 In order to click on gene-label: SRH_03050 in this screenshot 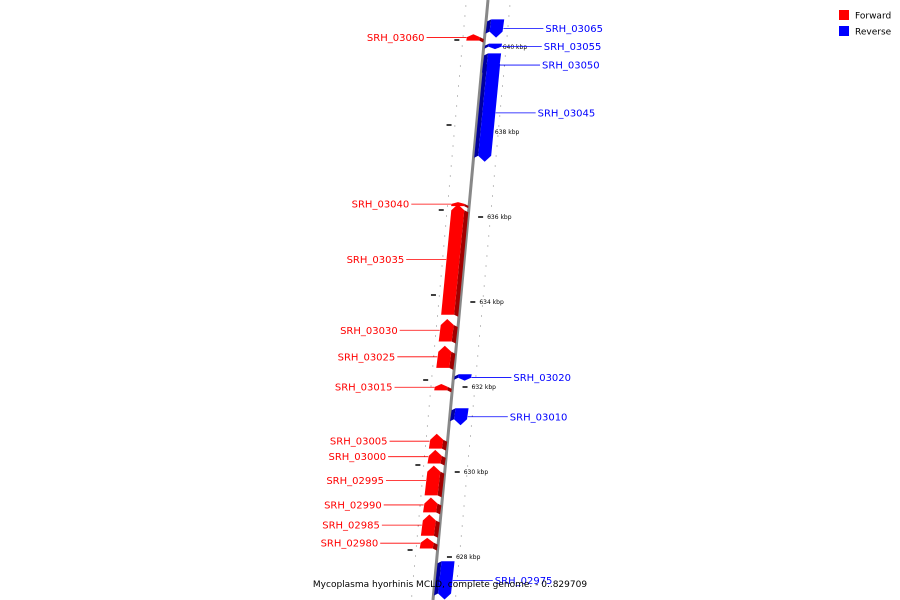, I will do `click(571, 66)`.